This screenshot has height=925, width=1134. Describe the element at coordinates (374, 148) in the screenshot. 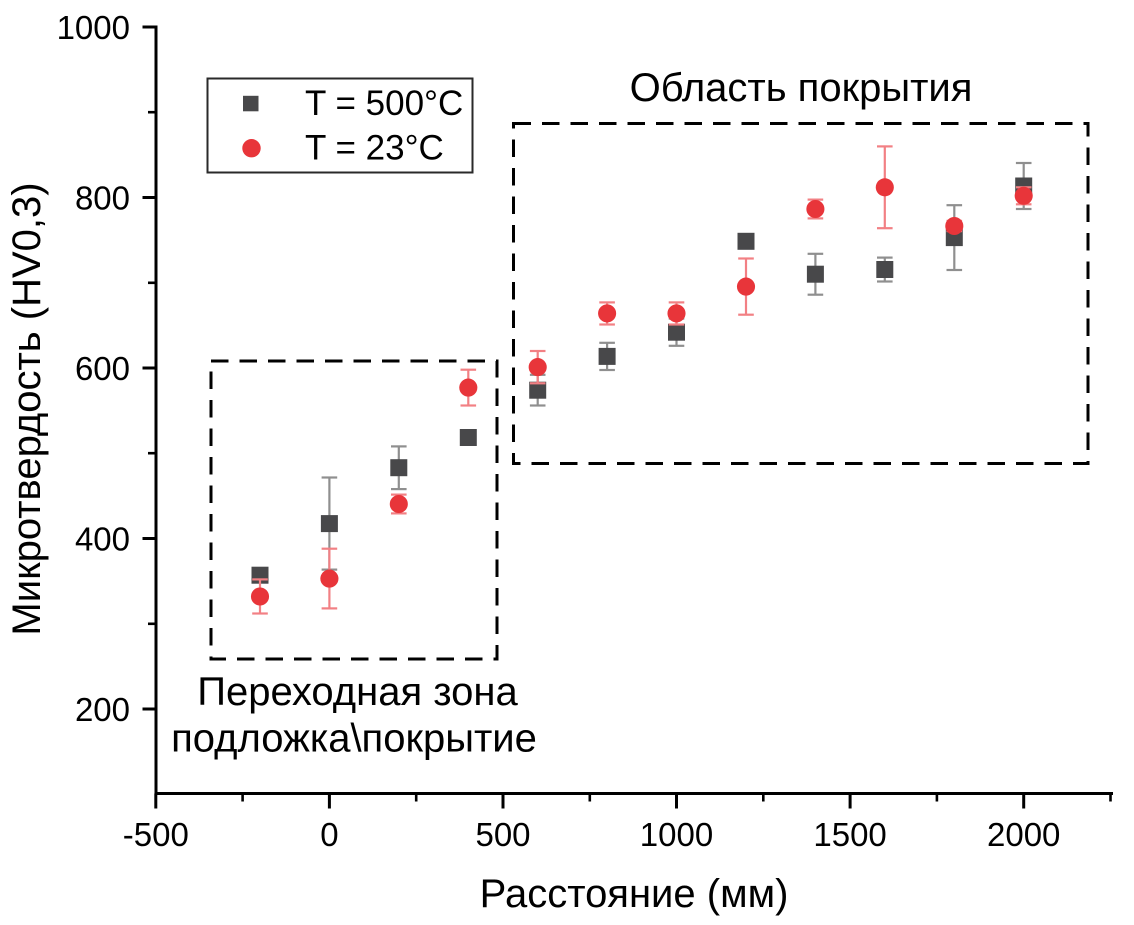

I see `svg-text: T = 23°C` at that location.